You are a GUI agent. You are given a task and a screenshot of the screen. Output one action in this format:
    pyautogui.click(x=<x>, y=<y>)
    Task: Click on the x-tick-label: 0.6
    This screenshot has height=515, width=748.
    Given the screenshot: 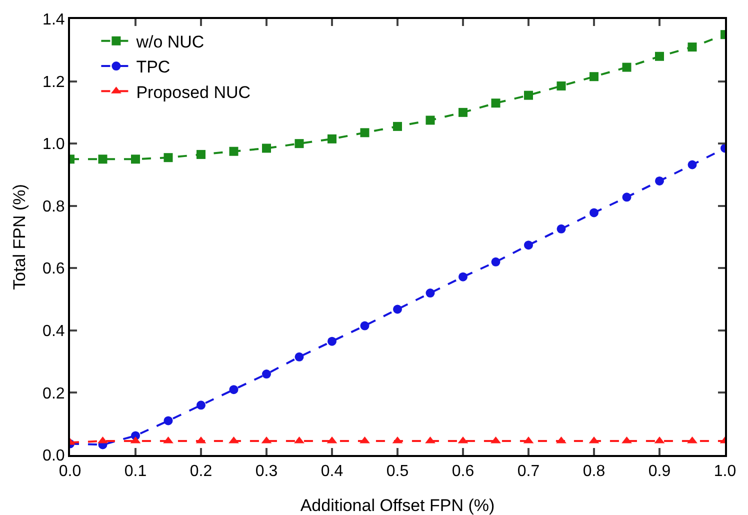 What is the action you would take?
    pyautogui.click(x=463, y=471)
    